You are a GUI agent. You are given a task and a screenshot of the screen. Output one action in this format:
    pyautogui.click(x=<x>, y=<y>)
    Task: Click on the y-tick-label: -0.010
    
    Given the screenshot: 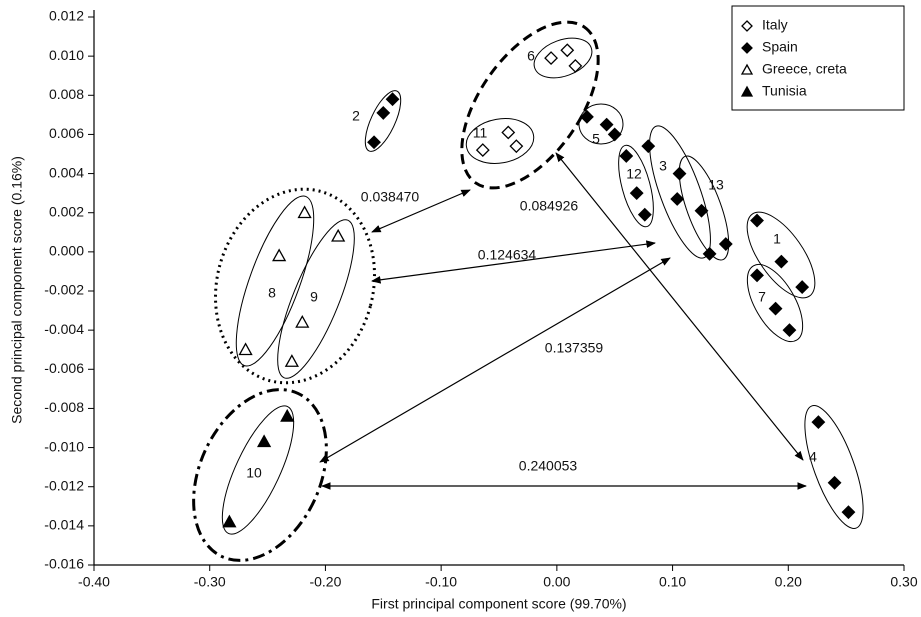 What is the action you would take?
    pyautogui.click(x=64, y=446)
    